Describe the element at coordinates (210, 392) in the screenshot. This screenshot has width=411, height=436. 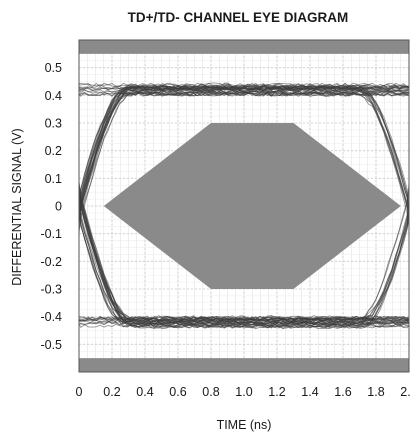
I see `x-tick-label: 0.8` at that location.